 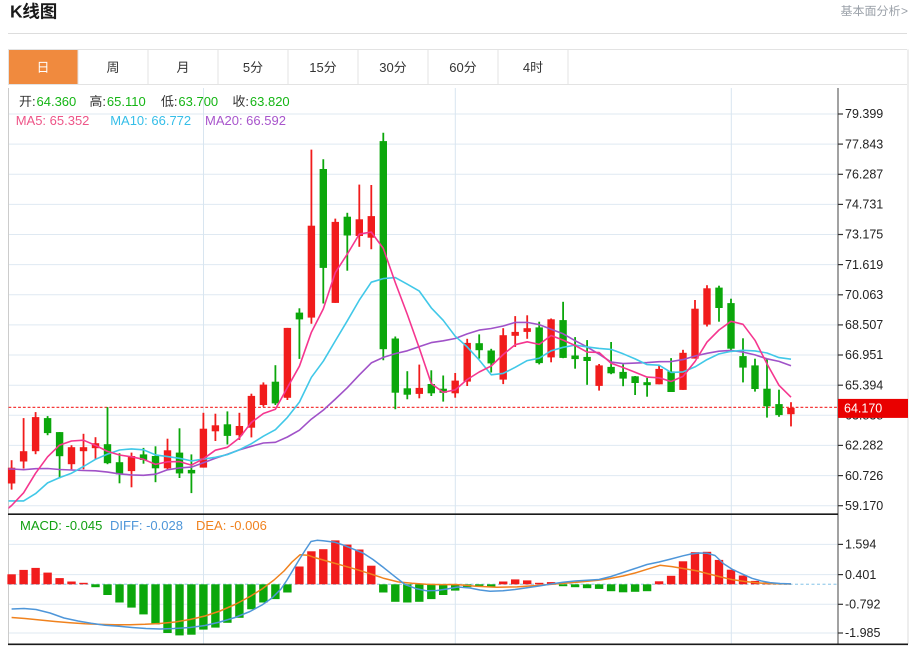 I want to click on svg-text: 63.820, so click(x=270, y=101).